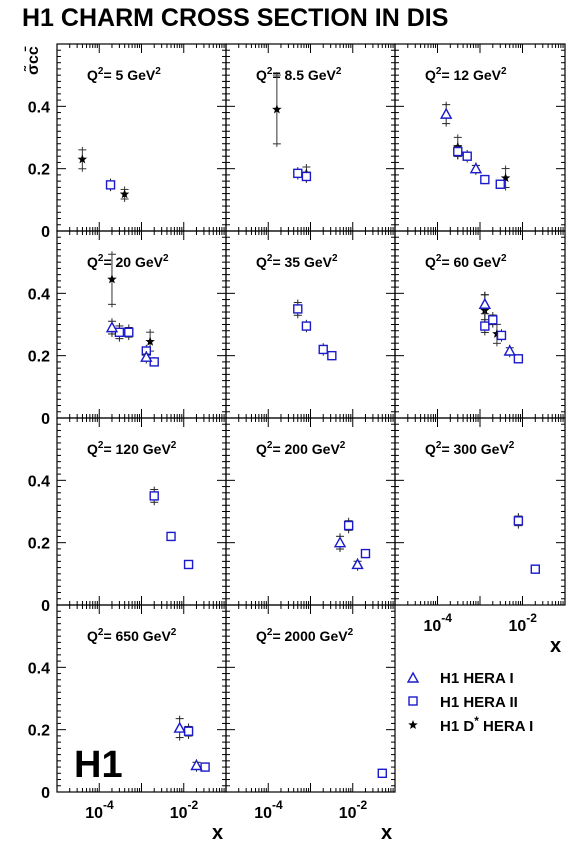 This screenshot has height=850, width=567. I want to click on panel-label: Q2= 120 GeV2, so click(132, 448).